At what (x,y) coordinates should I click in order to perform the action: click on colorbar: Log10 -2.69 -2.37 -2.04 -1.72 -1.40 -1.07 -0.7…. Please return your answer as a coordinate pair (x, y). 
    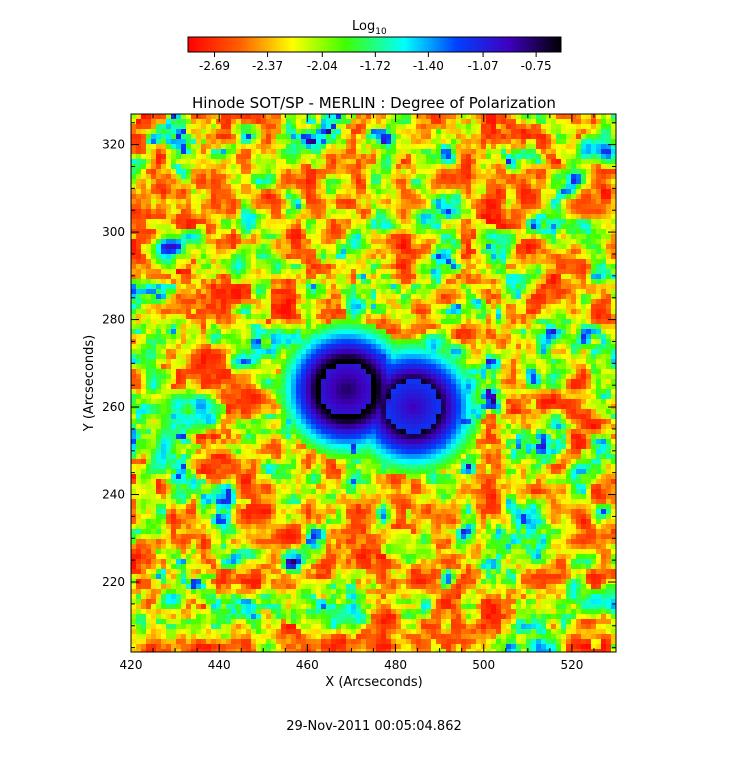
    Looking at the image, I should click on (374, 46).